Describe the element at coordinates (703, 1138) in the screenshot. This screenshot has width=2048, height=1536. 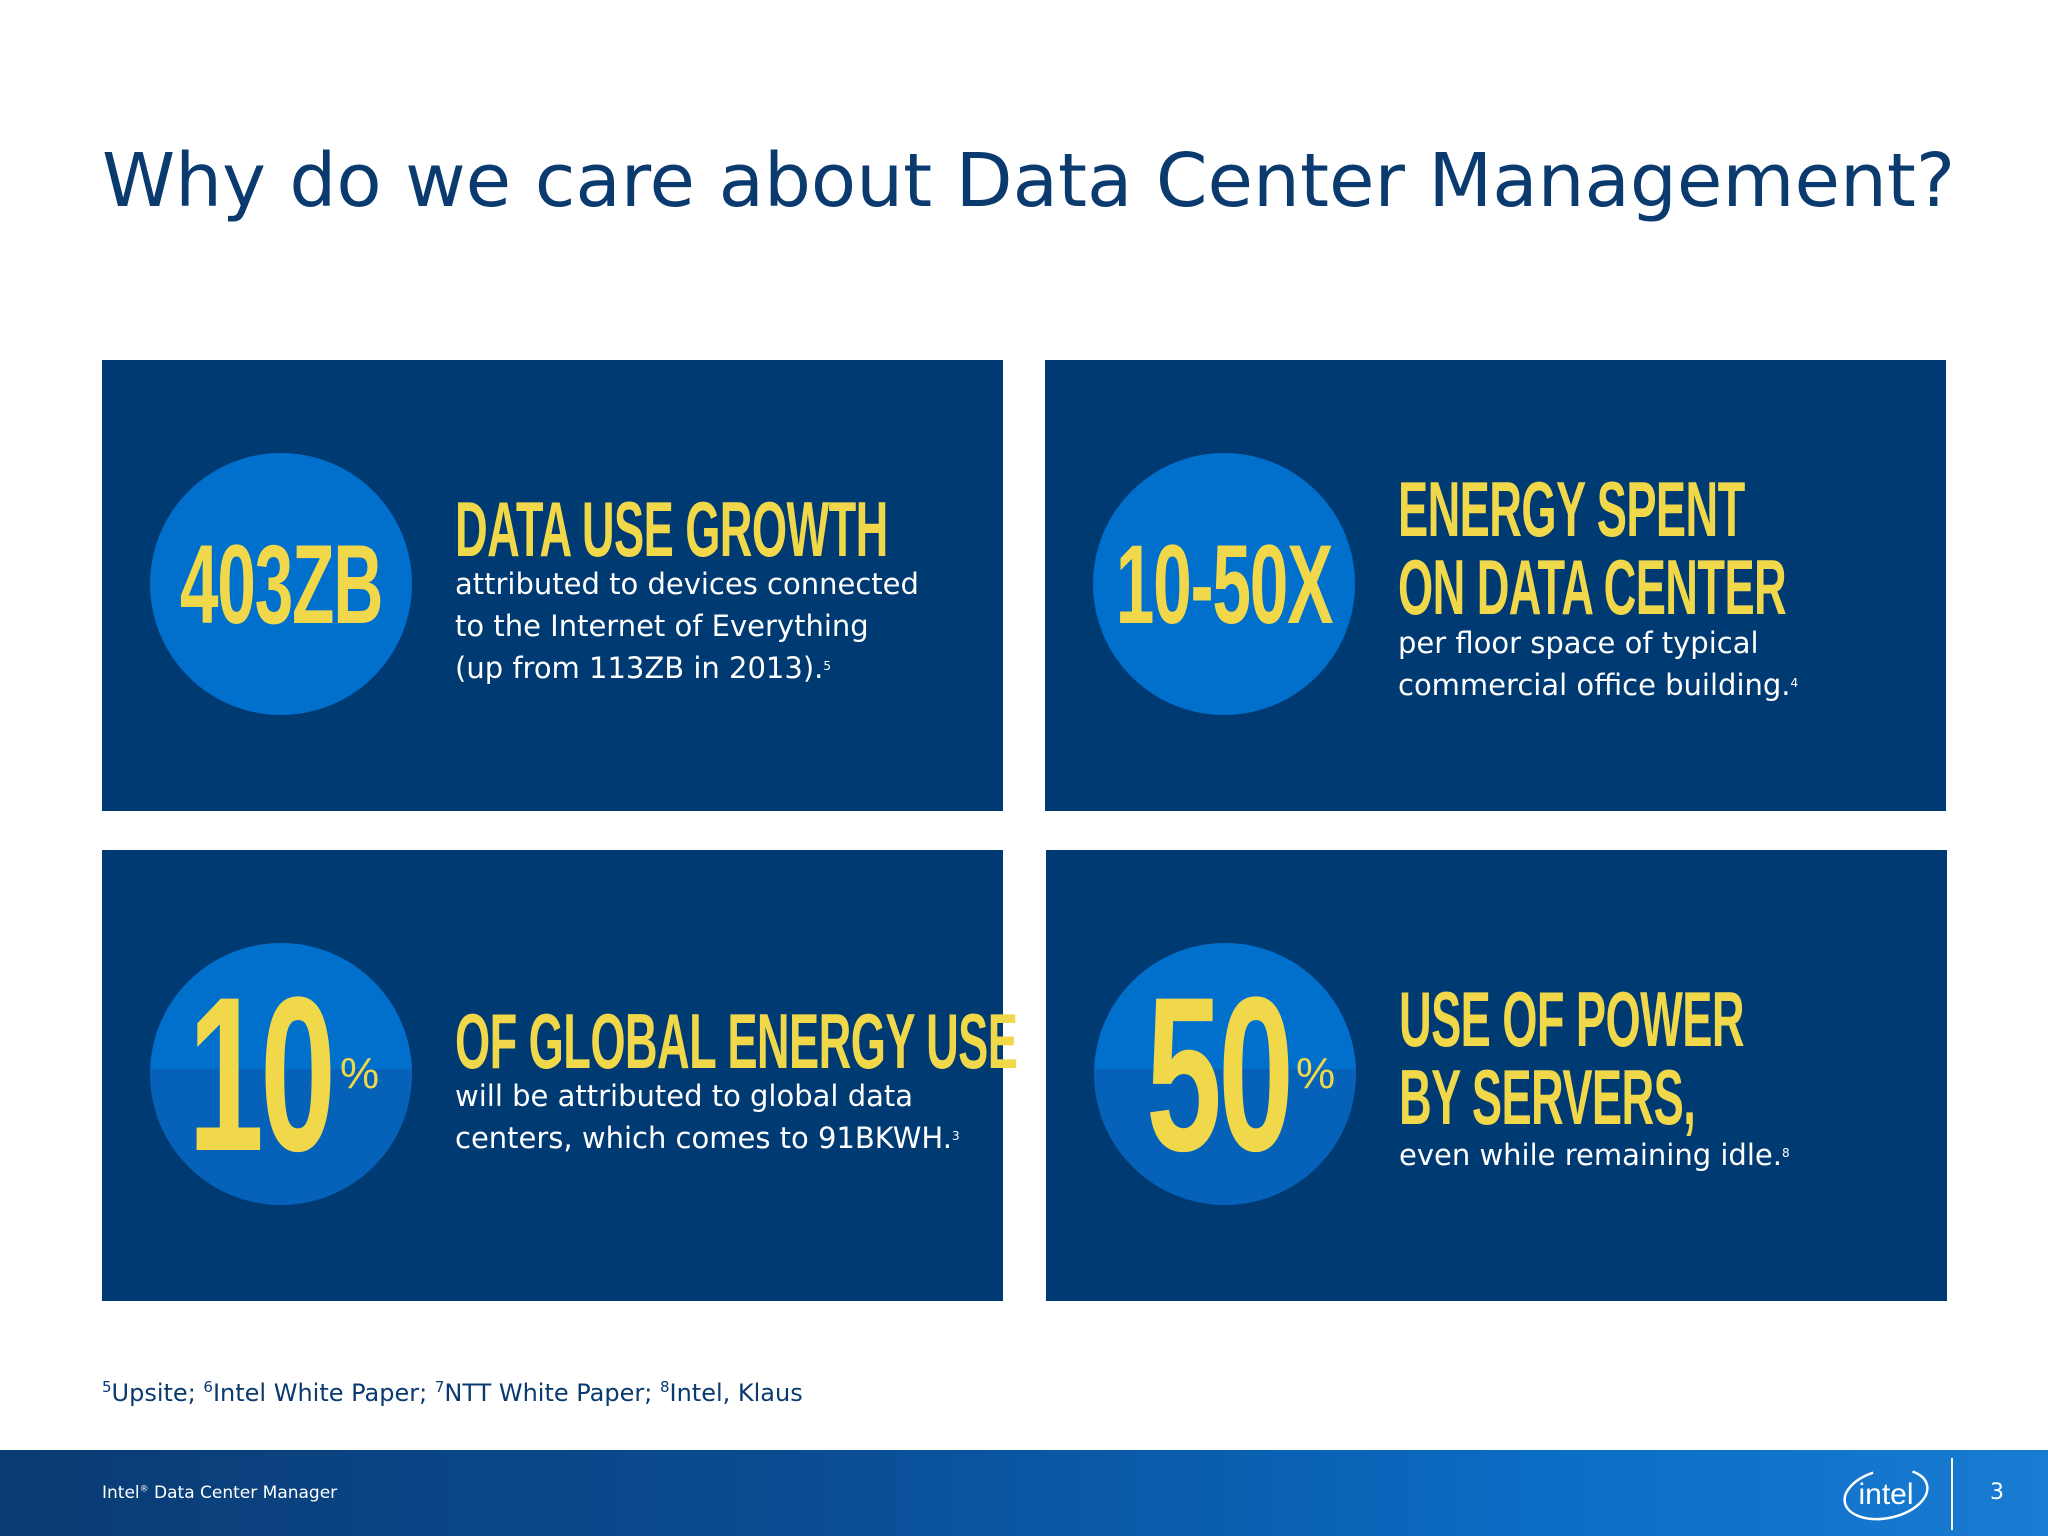
I see `desc-line: centers, which comes to 91BKWH.` at that location.